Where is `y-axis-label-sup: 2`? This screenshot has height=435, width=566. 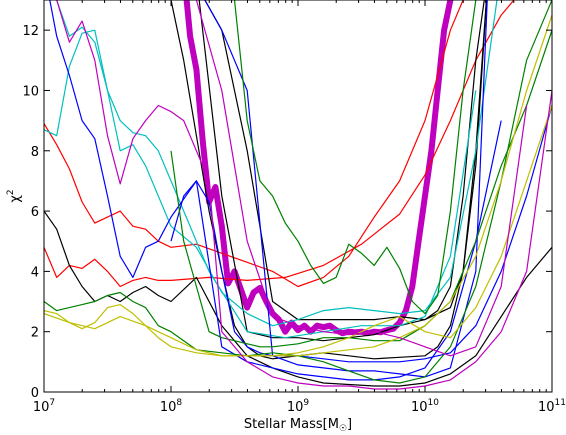 y-axis-label-sup: 2 is located at coordinates (11, 192).